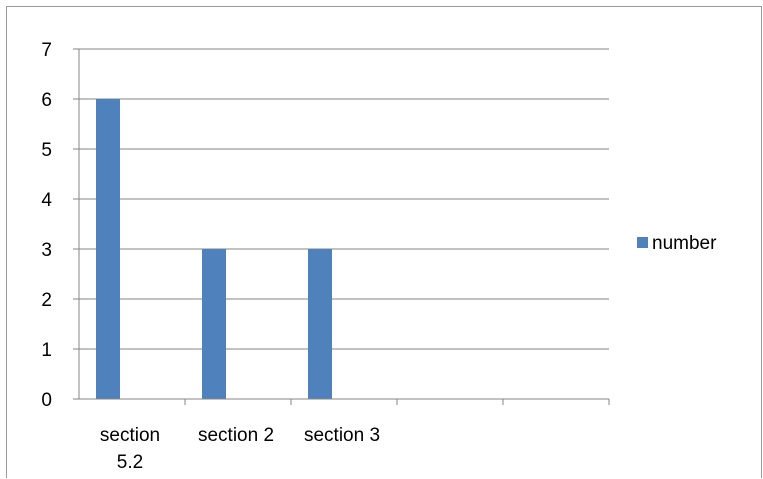 Image resolution: width=763 pixels, height=479 pixels. I want to click on legend-swatch, so click(642, 242).